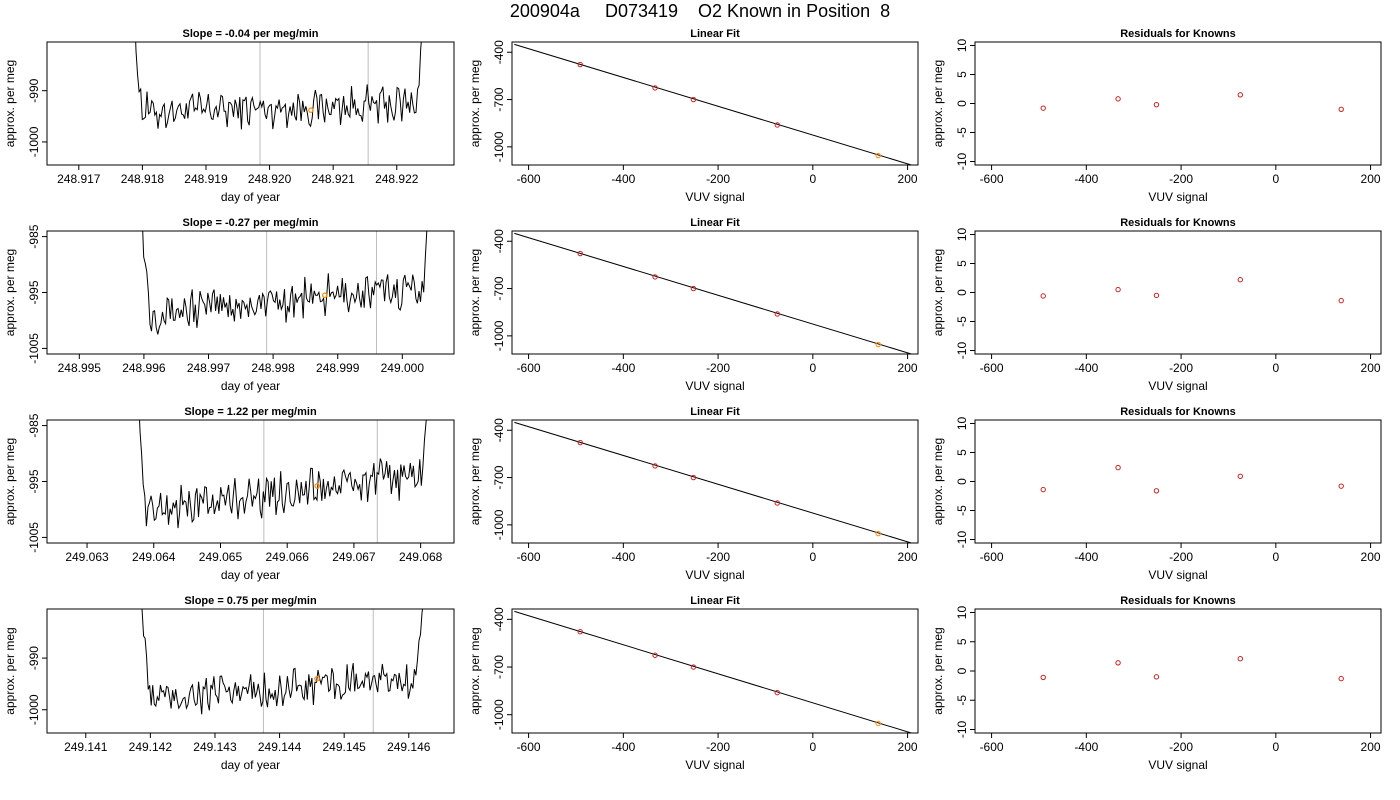  I want to click on x-tick-label: 249.066, so click(288, 557).